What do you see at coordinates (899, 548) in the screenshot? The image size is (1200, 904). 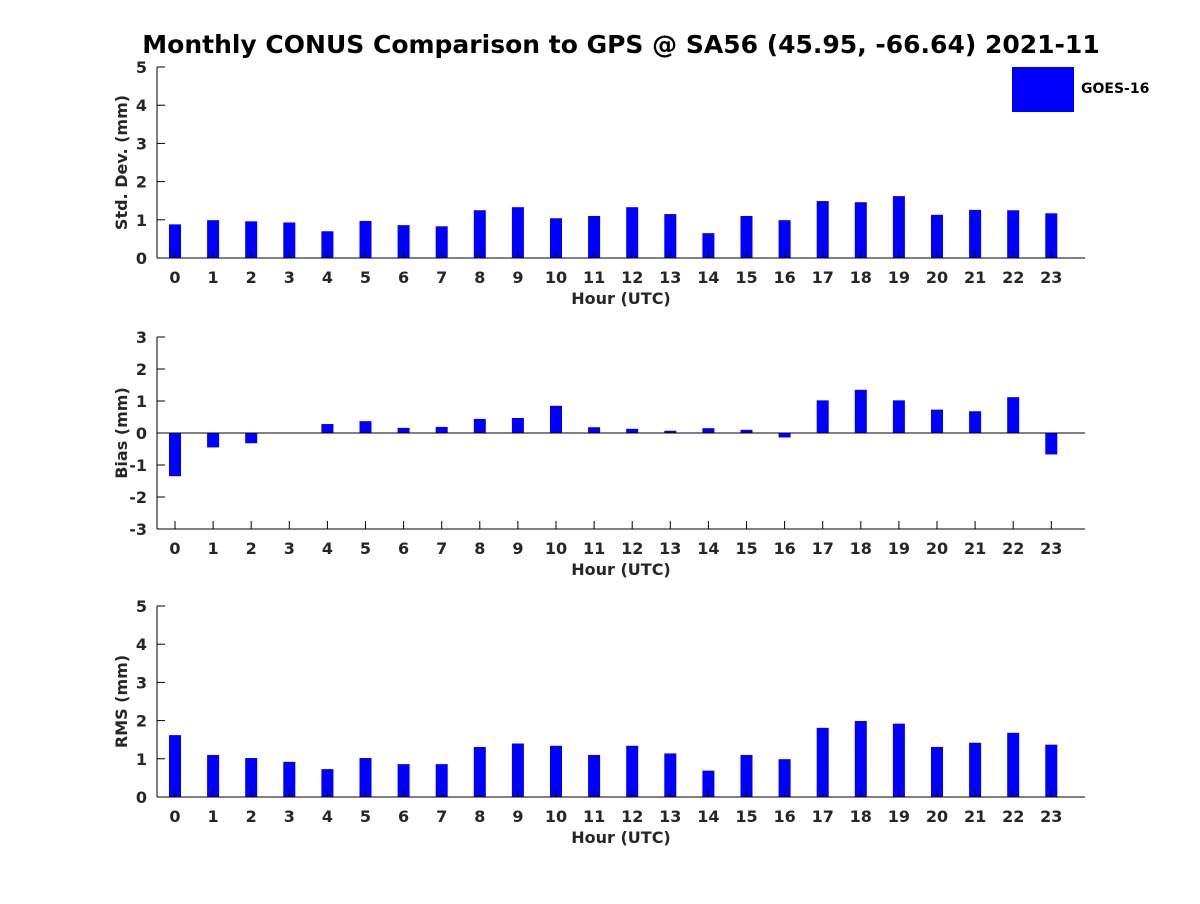 I see `x-tick-label: 19` at bounding box center [899, 548].